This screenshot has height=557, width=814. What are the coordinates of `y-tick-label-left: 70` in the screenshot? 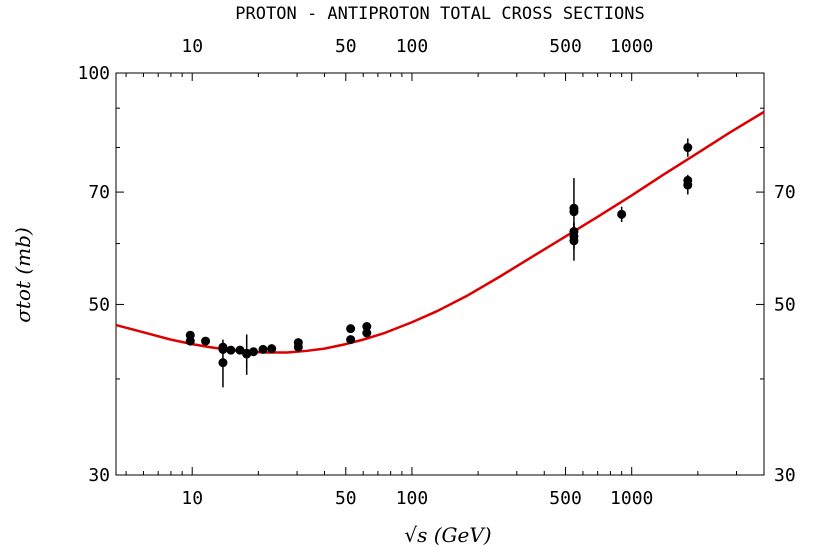 It's located at (99, 192).